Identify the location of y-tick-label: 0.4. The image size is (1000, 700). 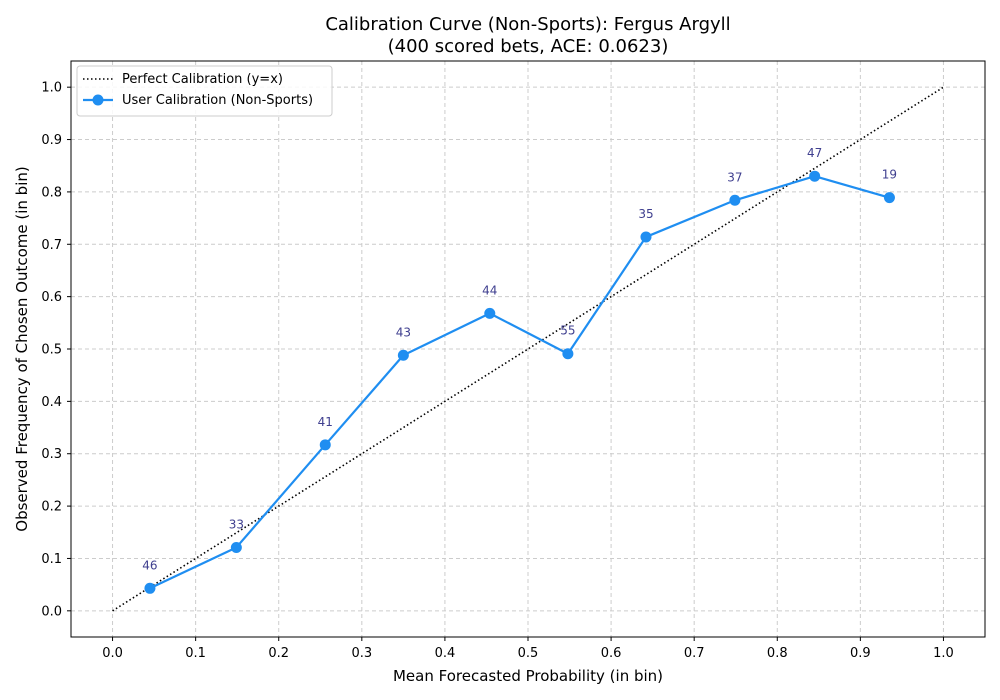
(51, 402).